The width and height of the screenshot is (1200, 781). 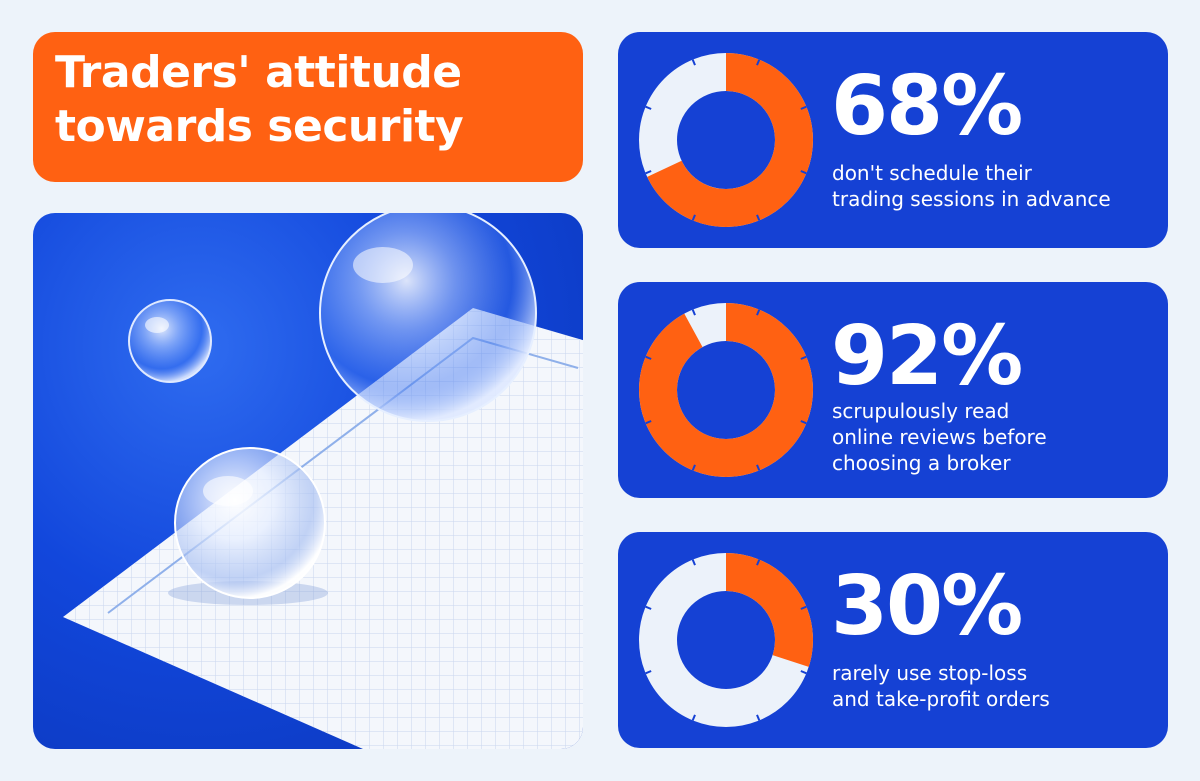 What do you see at coordinates (927, 106) in the screenshot?
I see `stat-percentage: 68%` at bounding box center [927, 106].